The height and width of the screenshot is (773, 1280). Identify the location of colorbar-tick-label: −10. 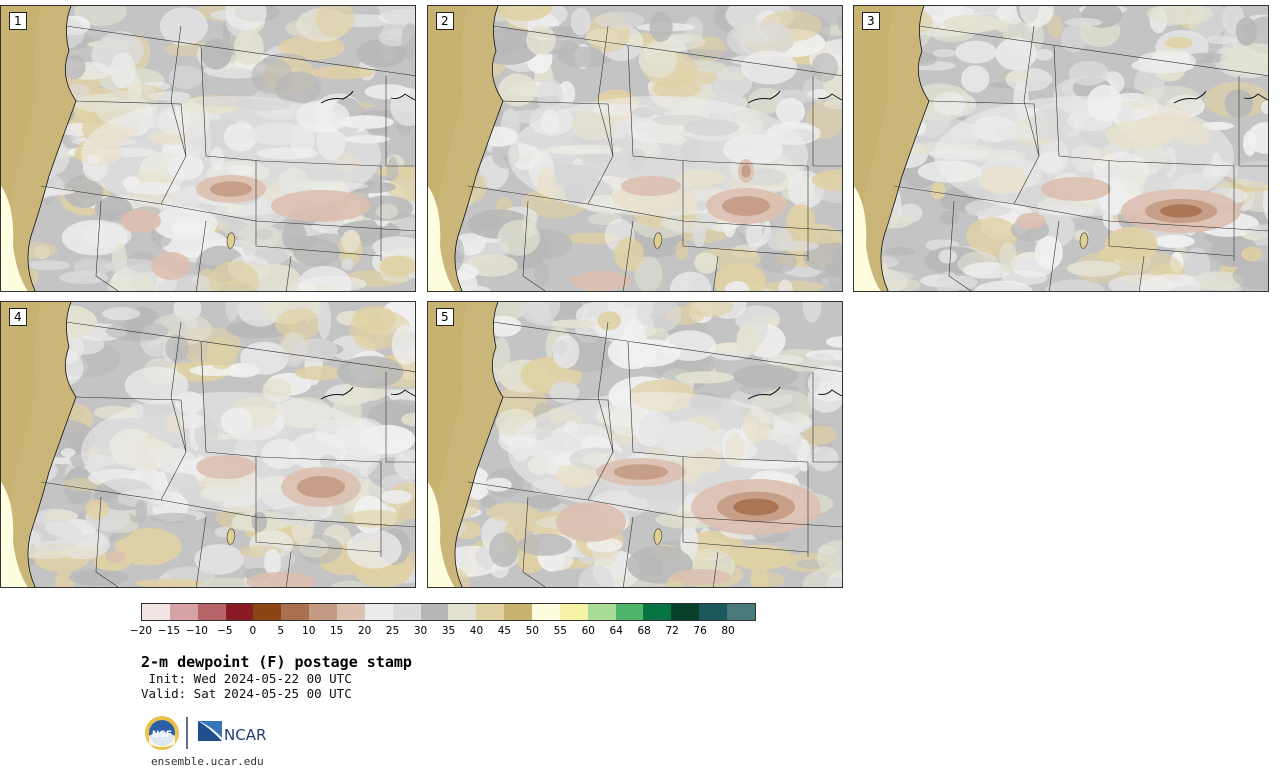
(196, 631).